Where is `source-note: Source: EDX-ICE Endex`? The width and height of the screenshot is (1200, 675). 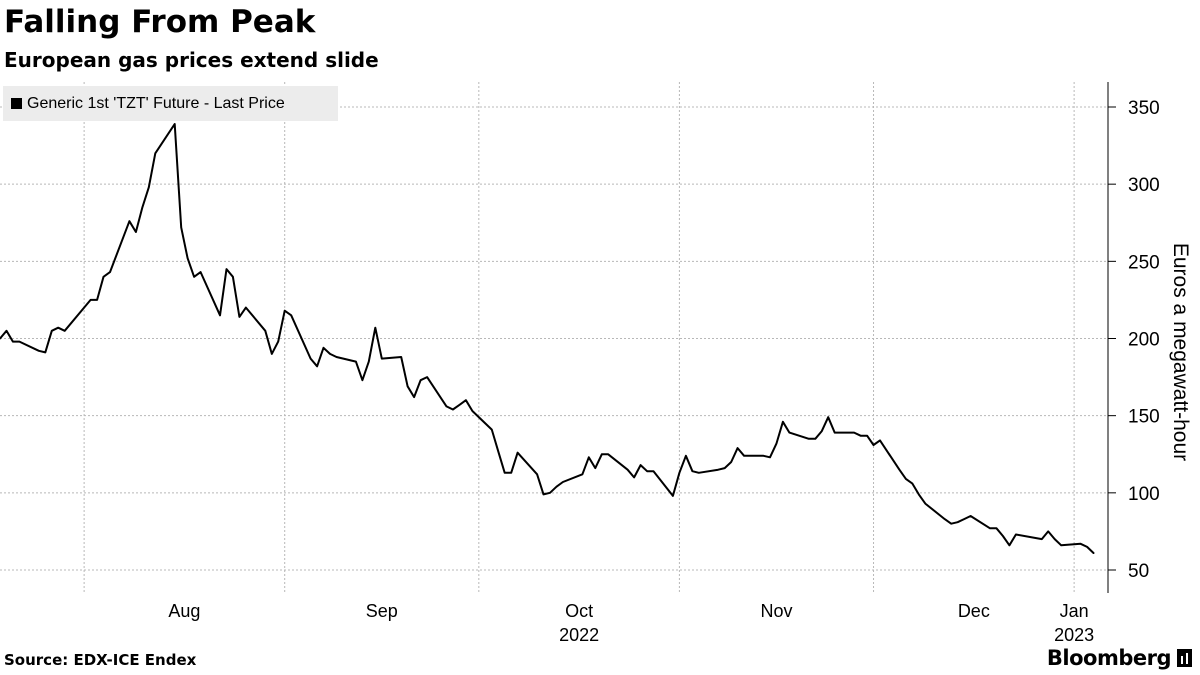
source-note: Source: EDX-ICE Endex is located at coordinates (100, 660).